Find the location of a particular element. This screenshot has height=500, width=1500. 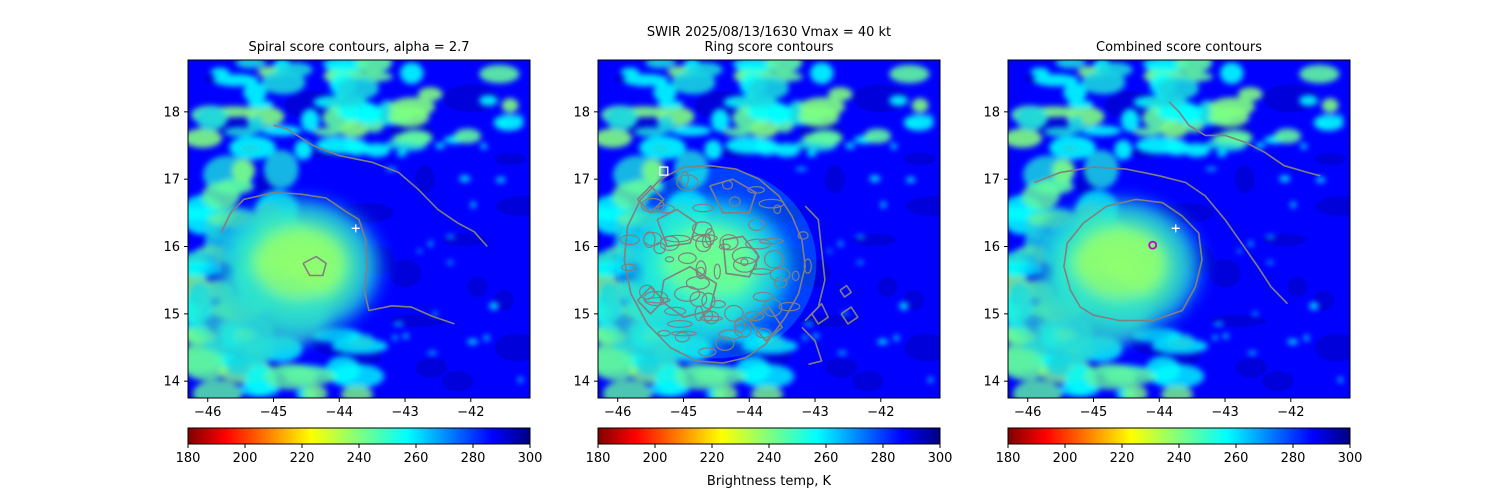

panel-title: Ring score contours is located at coordinates (768, 47).